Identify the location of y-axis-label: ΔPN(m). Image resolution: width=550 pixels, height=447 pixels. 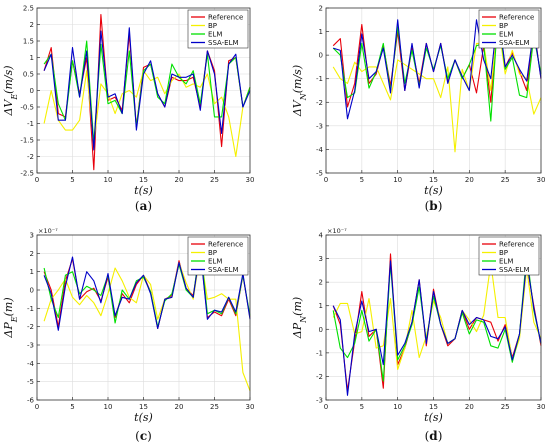
(299, 318).